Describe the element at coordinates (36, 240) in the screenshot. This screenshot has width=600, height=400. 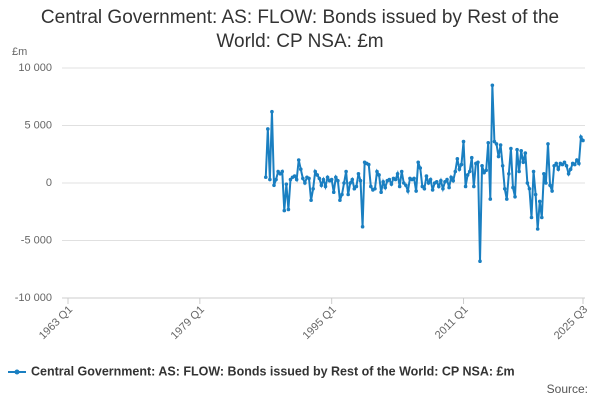
I see `y-tick-label: -5 000` at that location.